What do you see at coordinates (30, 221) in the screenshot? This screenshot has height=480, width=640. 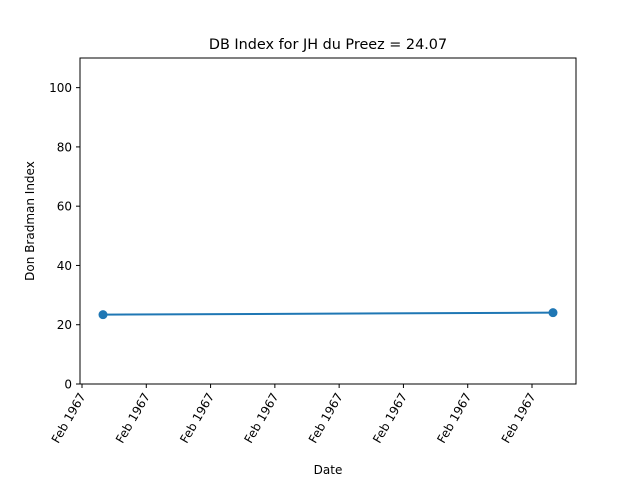 I see `y-axis-label: Don Bradman Index` at bounding box center [30, 221].